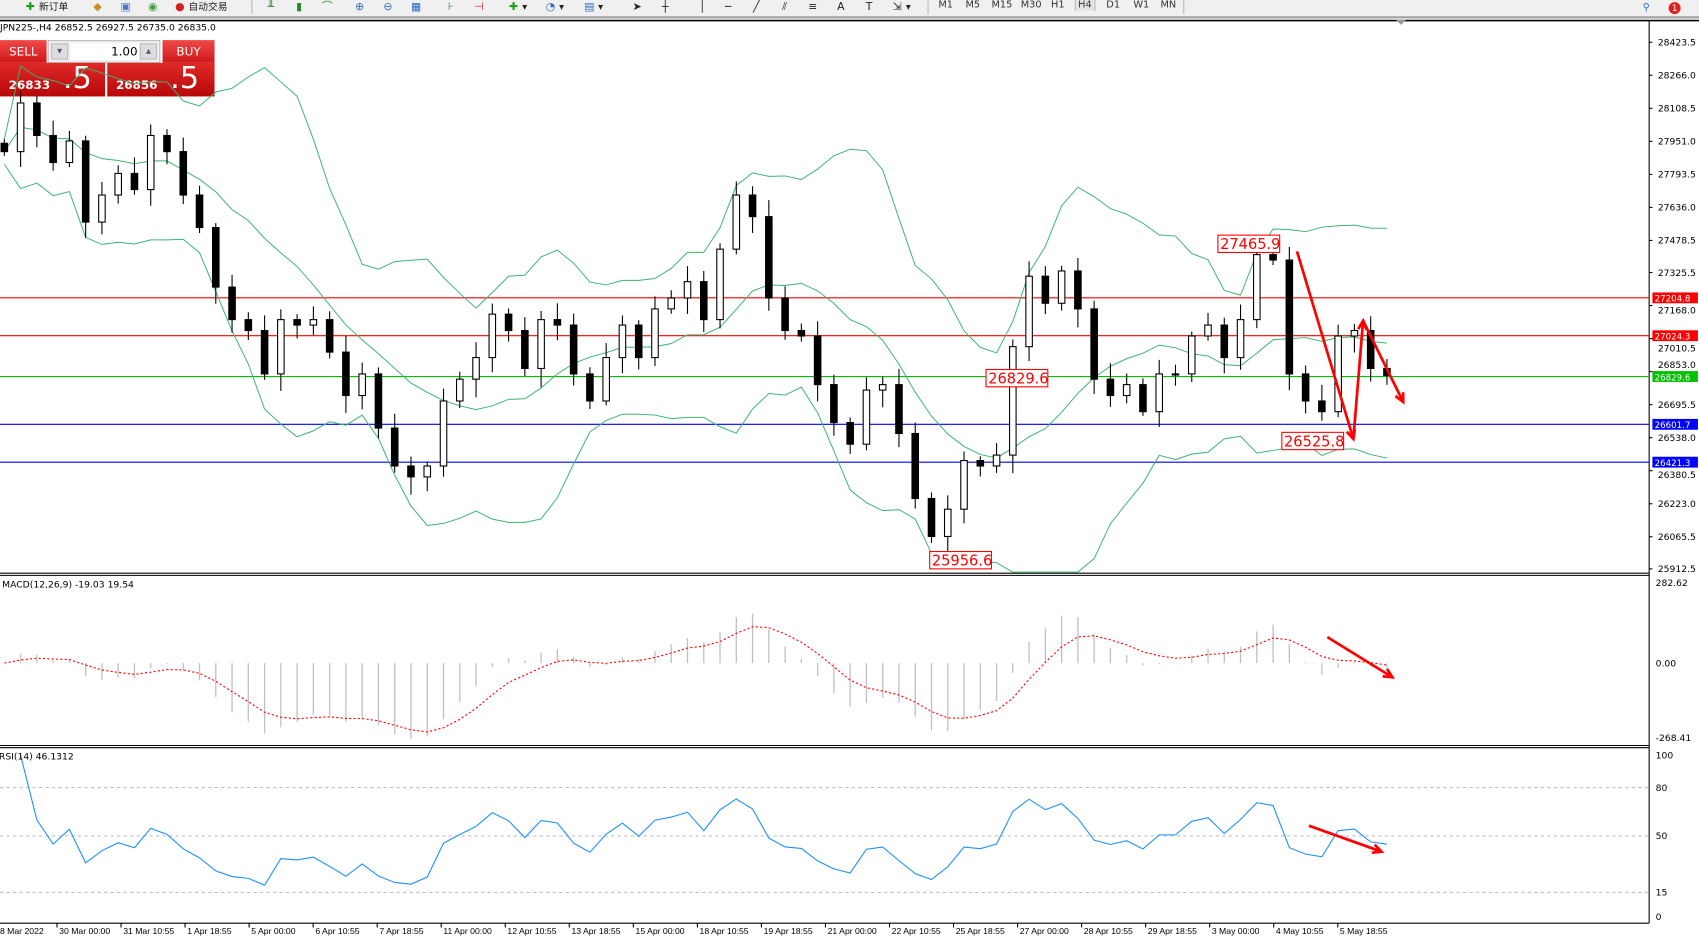 This screenshot has width=1699, height=938. Describe the element at coordinates (47, 7) in the screenshot. I see `new-order-button: ✚ 新订单` at that location.